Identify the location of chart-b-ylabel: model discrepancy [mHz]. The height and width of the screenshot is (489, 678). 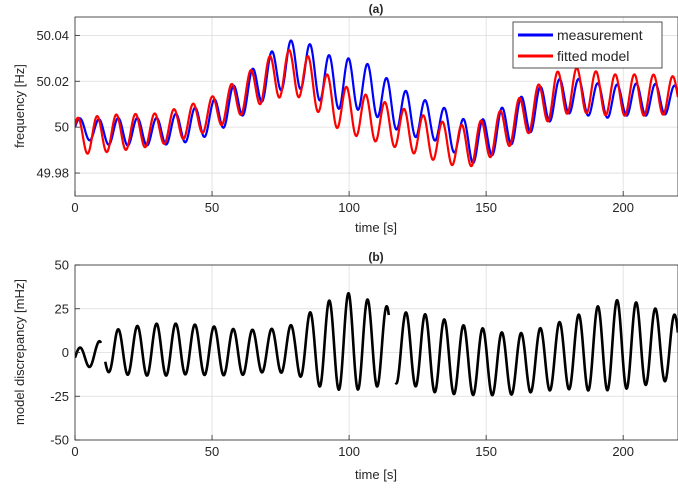
(19, 352).